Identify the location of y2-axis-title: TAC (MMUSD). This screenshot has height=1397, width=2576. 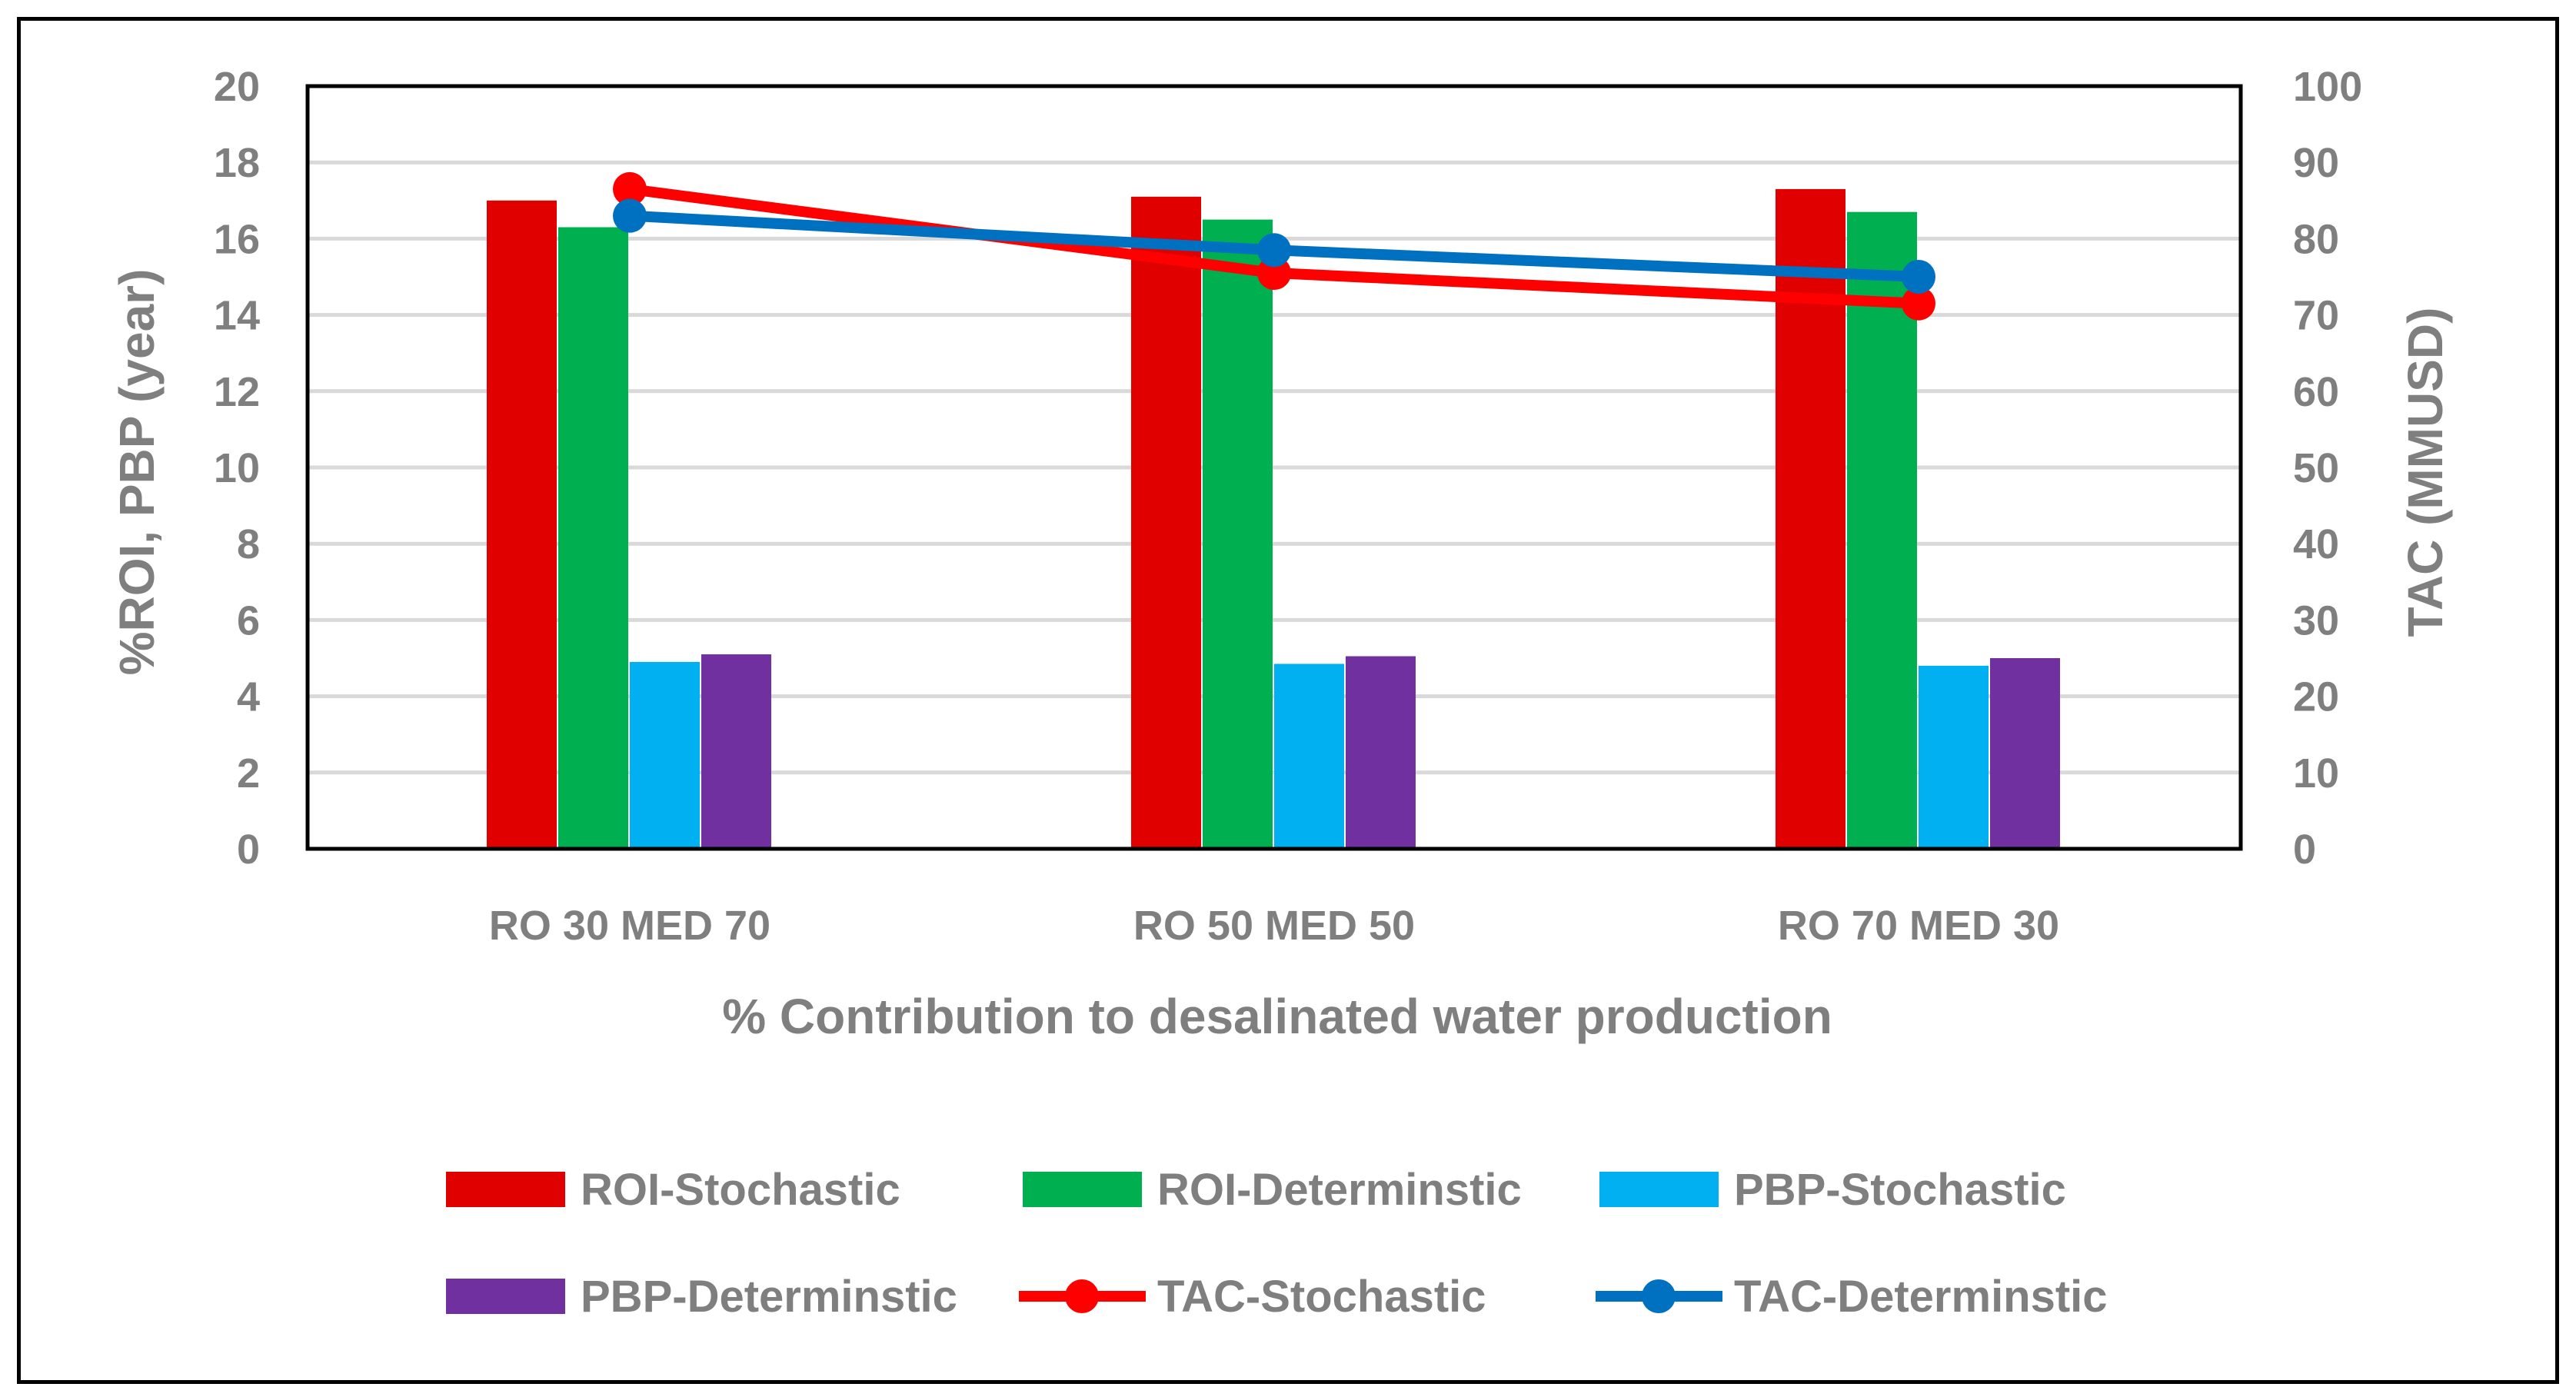
(2425, 472).